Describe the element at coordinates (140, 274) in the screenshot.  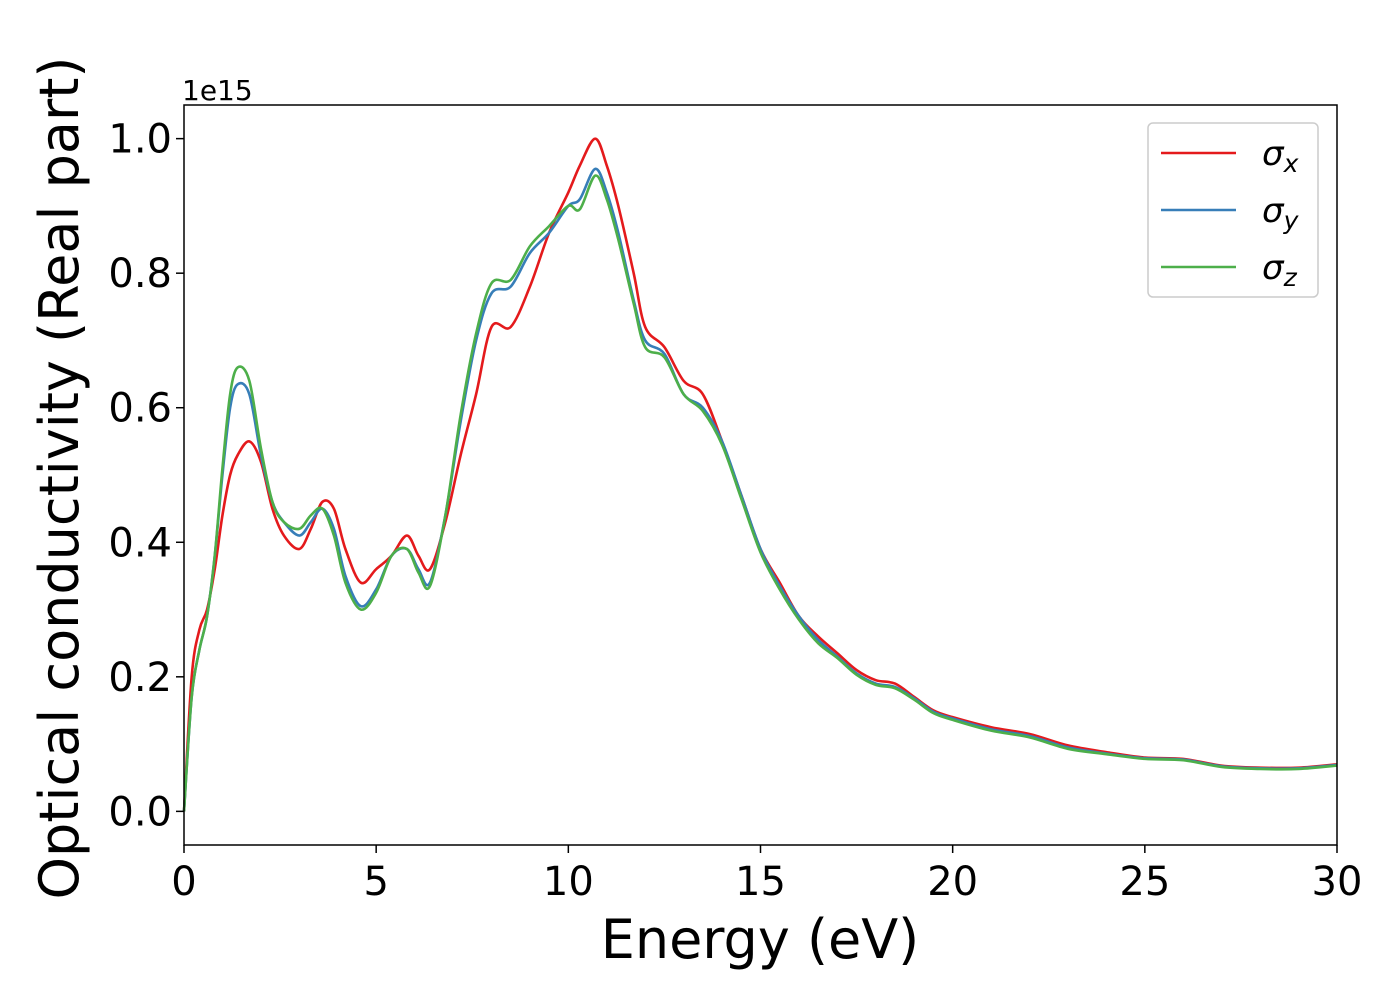
I see `y-tick-label: 0.8` at that location.